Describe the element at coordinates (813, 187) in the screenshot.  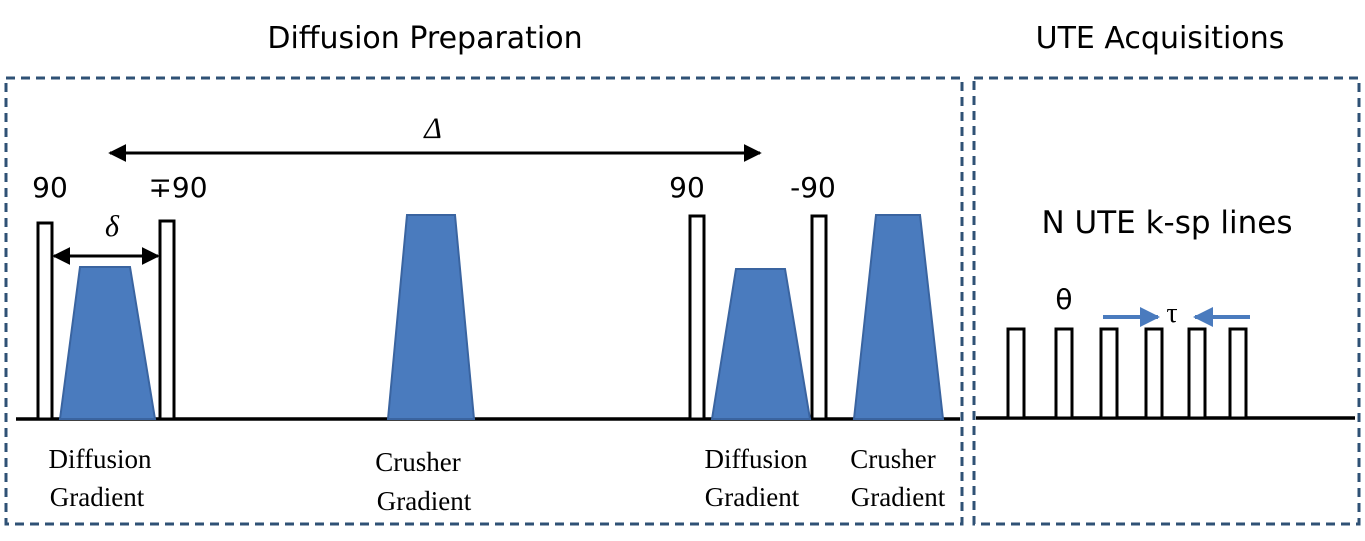
I see `pulse-label-minus-90: -90` at that location.